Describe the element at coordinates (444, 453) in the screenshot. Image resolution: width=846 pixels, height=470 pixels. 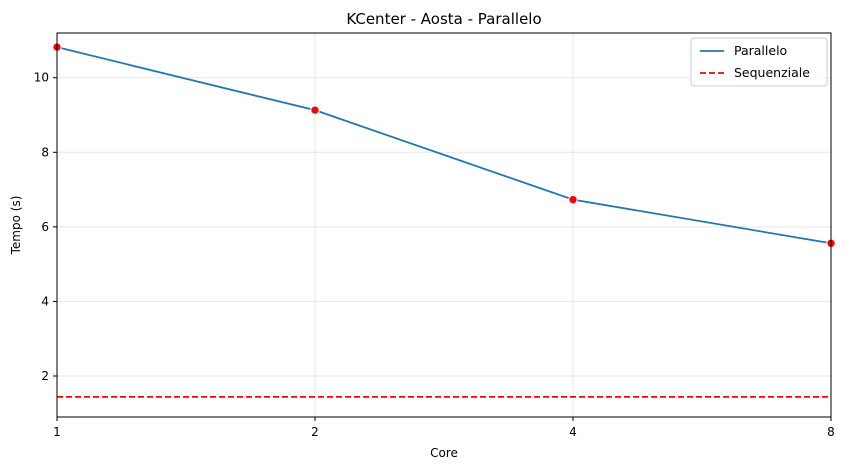
I see `x-axis-label: Core` at that location.